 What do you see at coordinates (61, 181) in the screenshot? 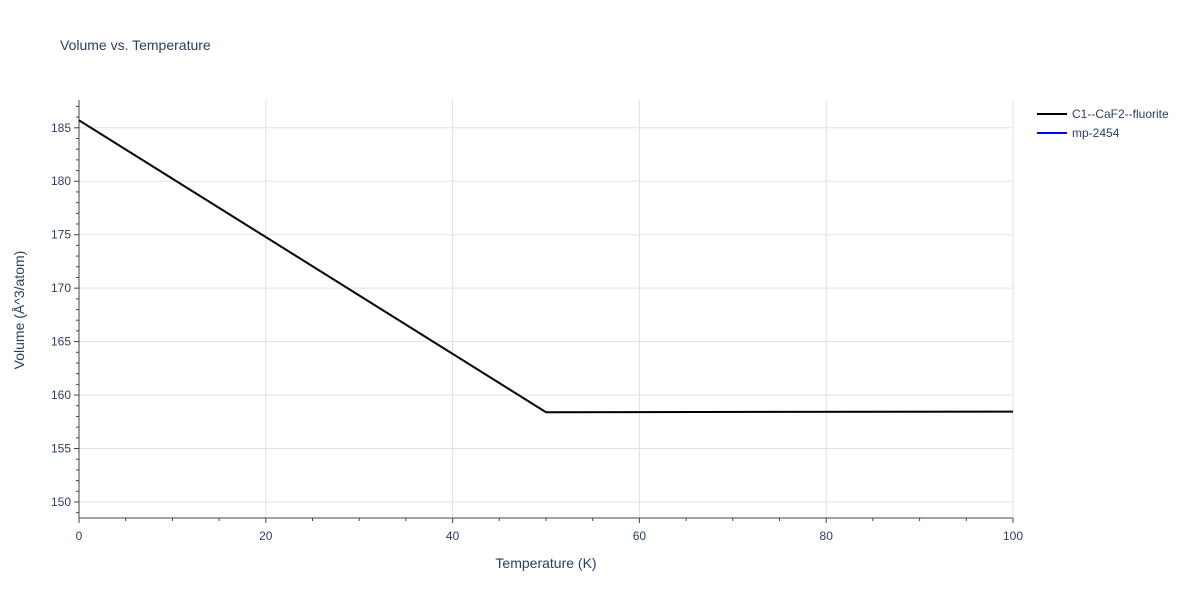
I see `y-tick-label: 180` at bounding box center [61, 181].